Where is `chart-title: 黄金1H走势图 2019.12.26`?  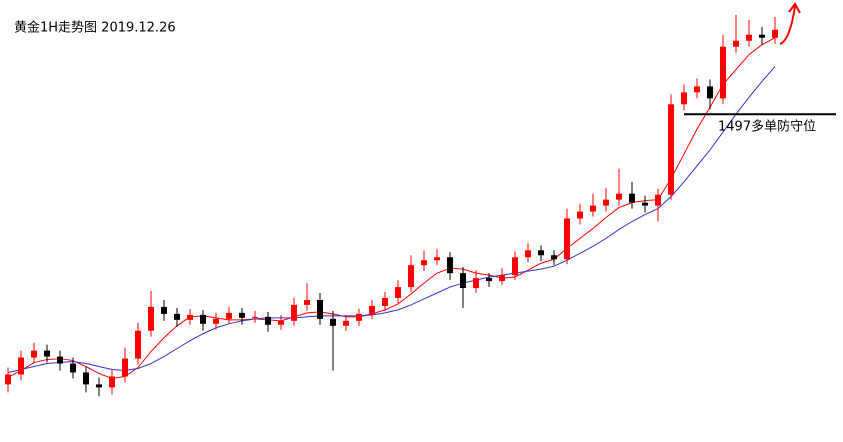
chart-title: 黄金1H走势图 2019.12.26 is located at coordinates (95, 28).